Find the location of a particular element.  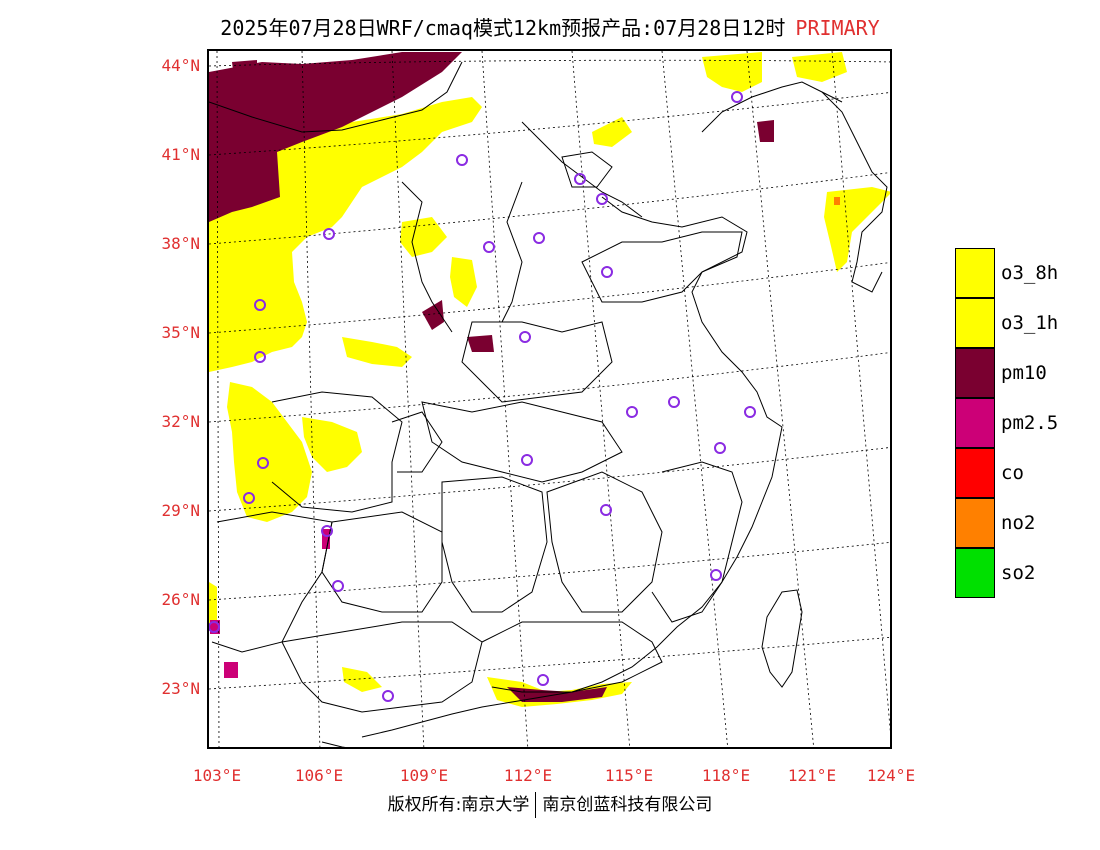

legend-label: so2 is located at coordinates (1018, 573).